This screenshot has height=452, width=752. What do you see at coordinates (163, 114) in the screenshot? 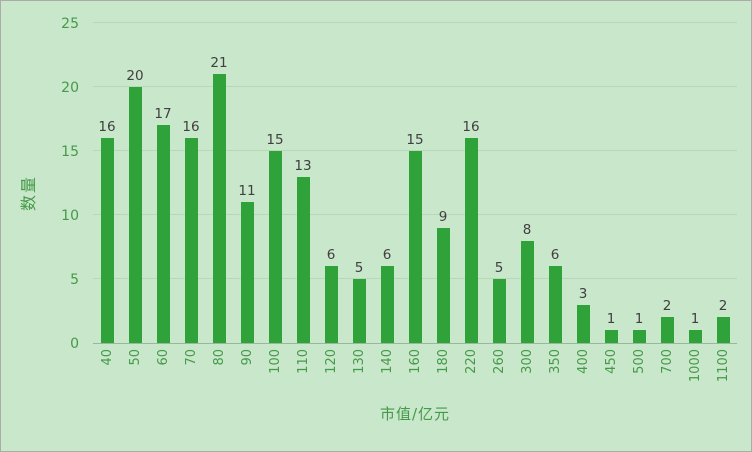
I see `bar-value-label: 17` at bounding box center [163, 114].